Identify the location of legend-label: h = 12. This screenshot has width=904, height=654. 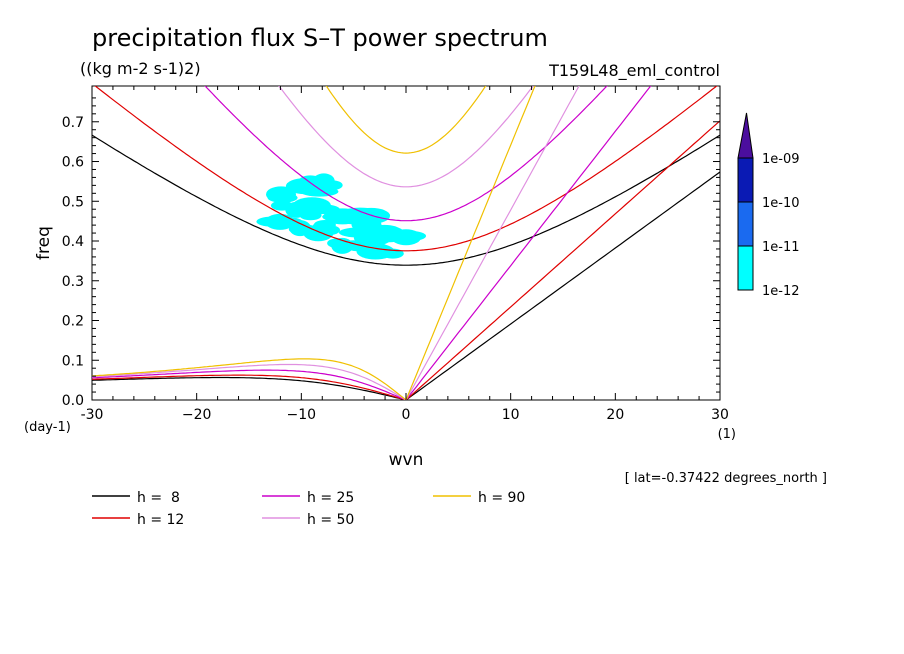
(160, 520).